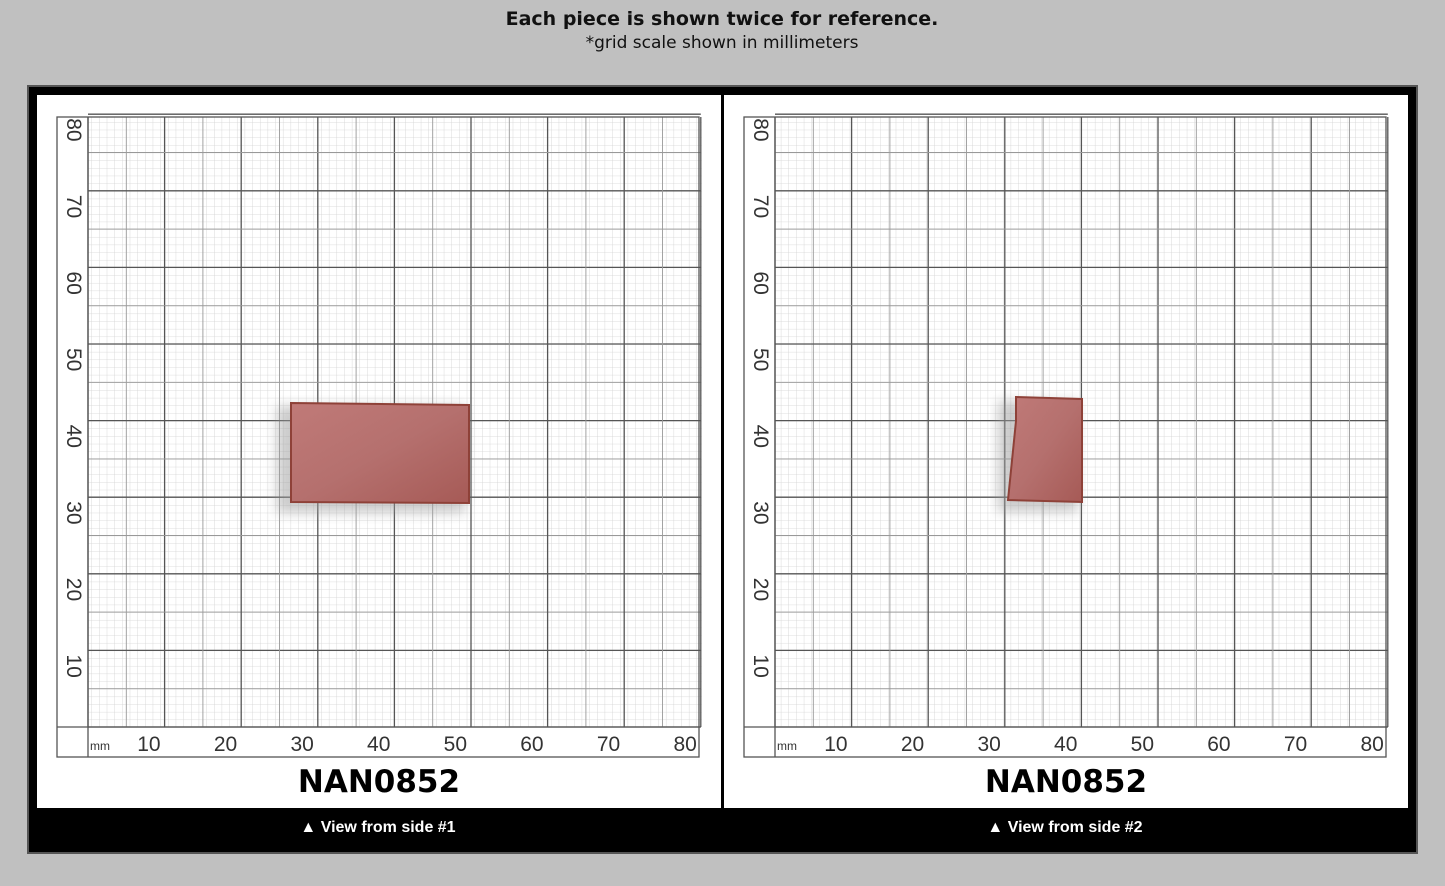  Describe the element at coordinates (1064, 827) in the screenshot. I see `view-caption: ▲ View from side #2` at that location.